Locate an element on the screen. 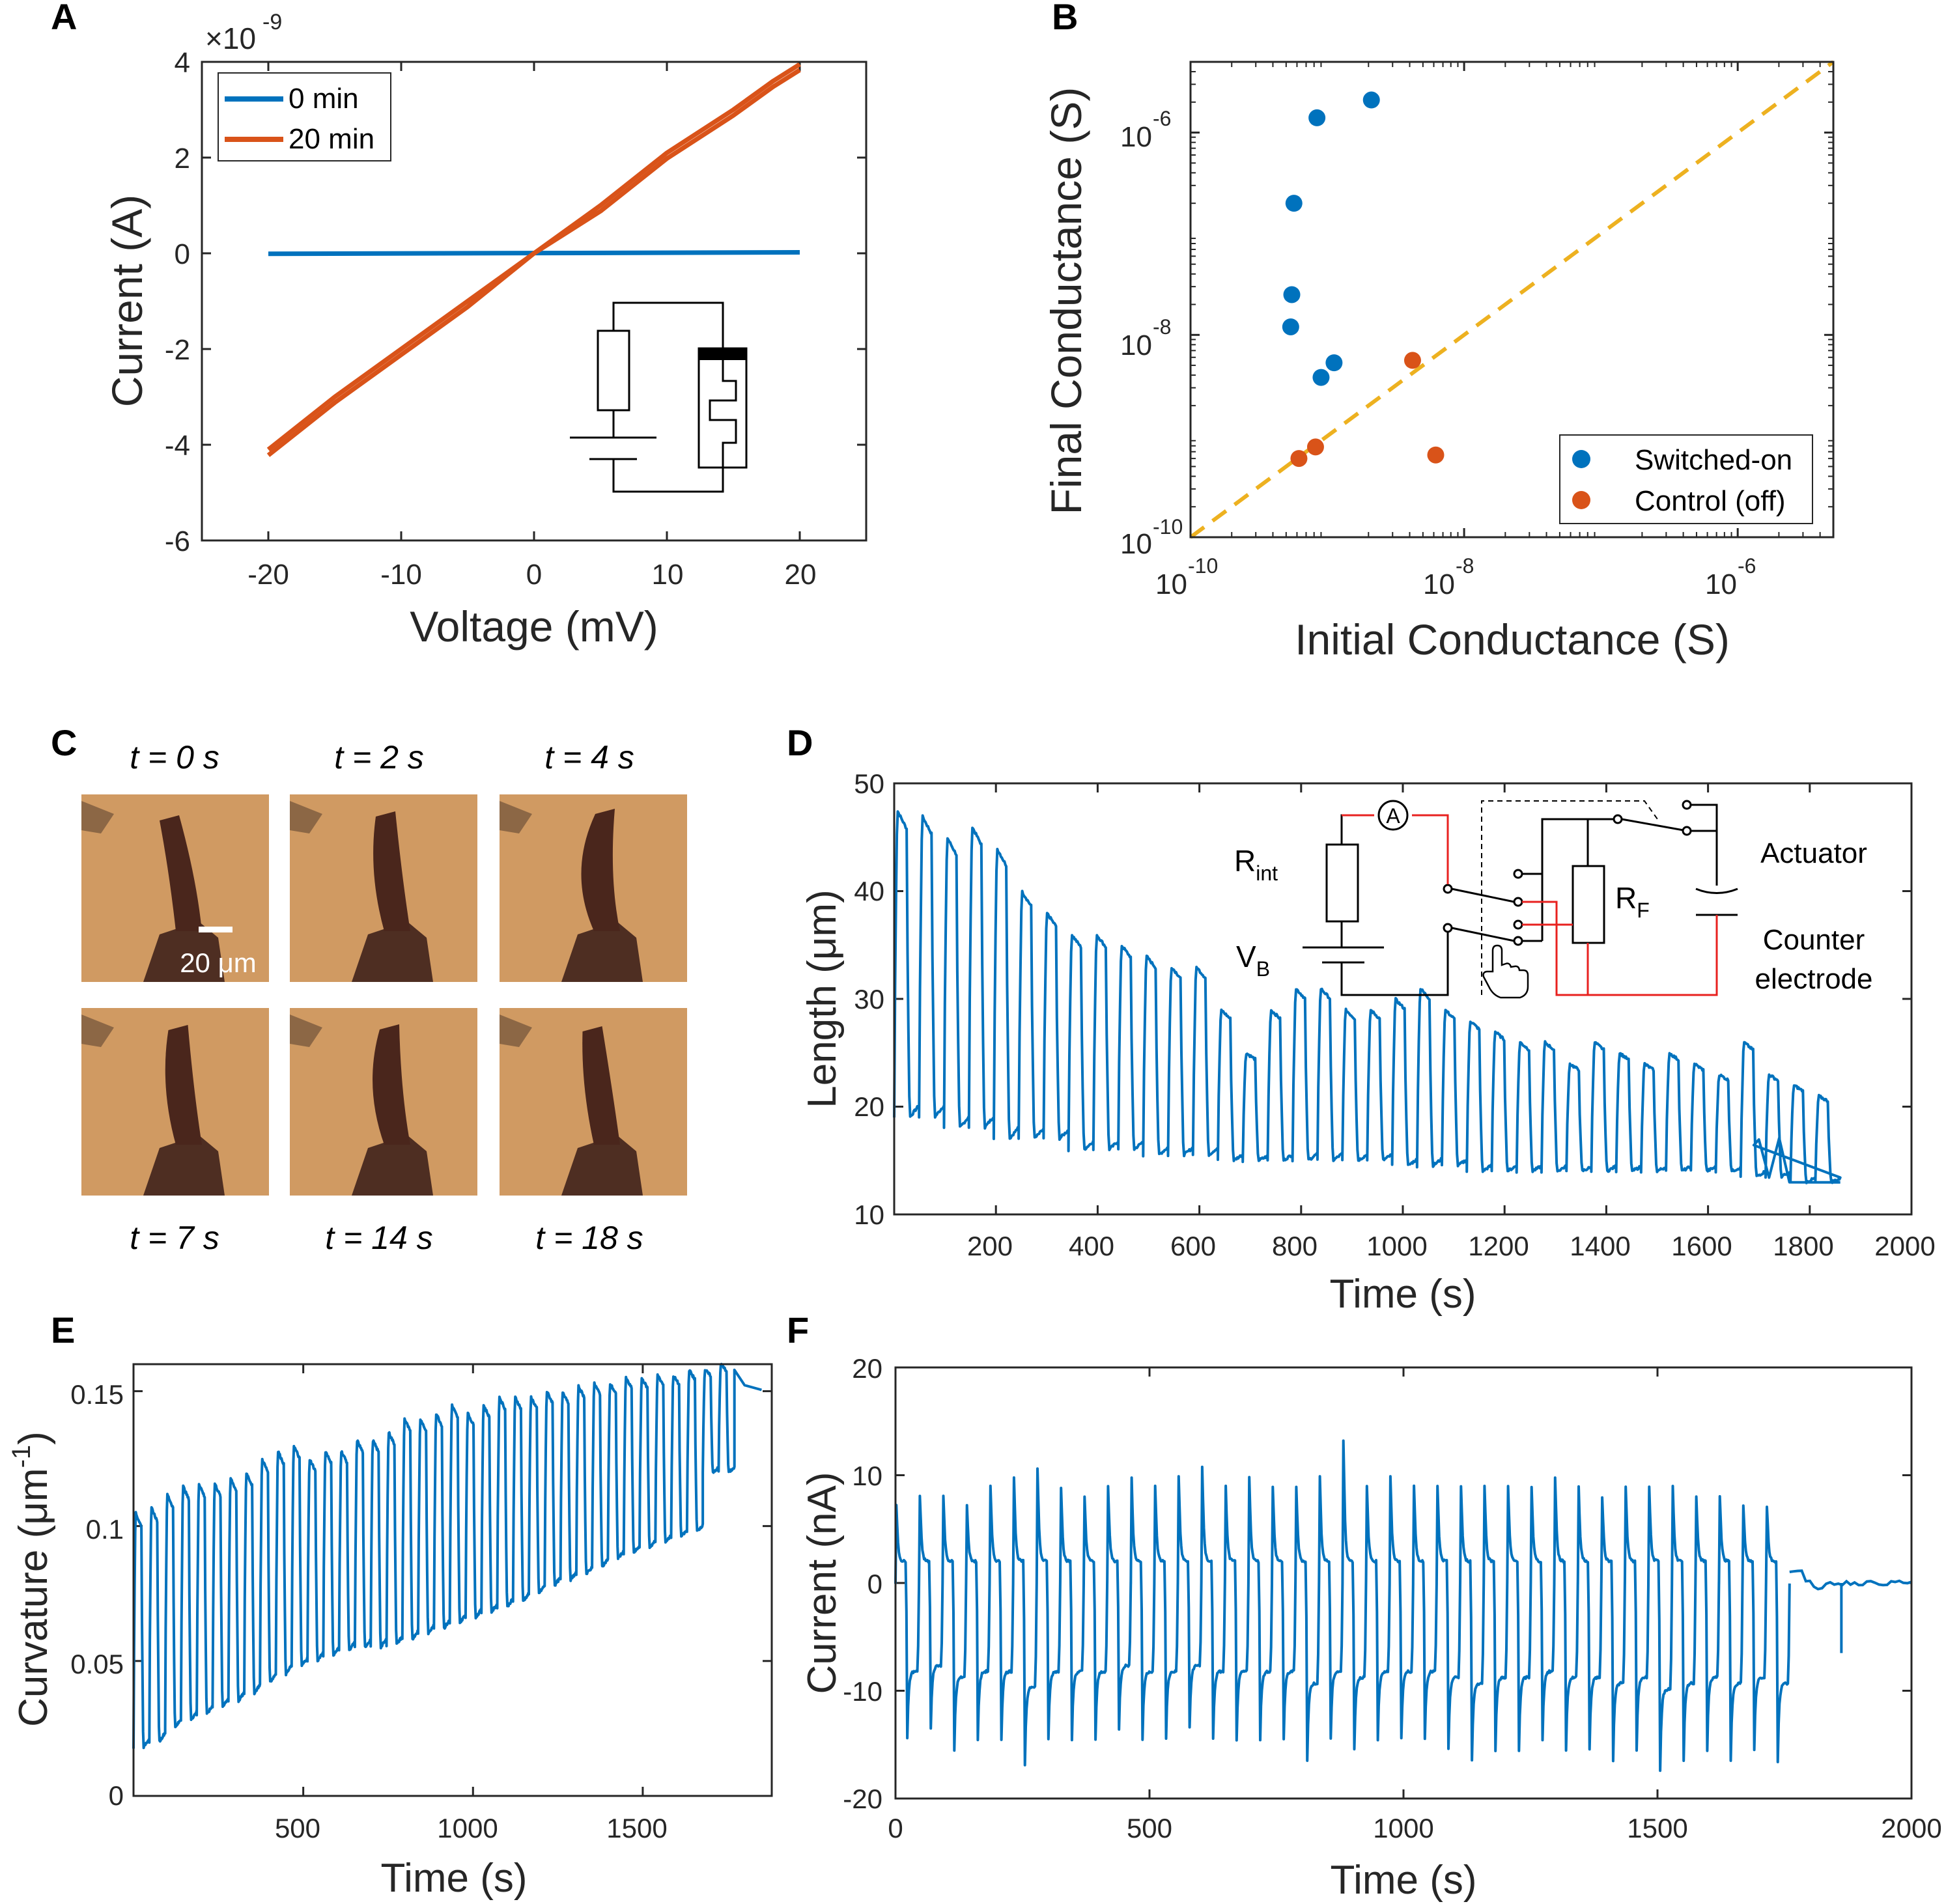  panel-f-xtick: 2000 is located at coordinates (1911, 1828).